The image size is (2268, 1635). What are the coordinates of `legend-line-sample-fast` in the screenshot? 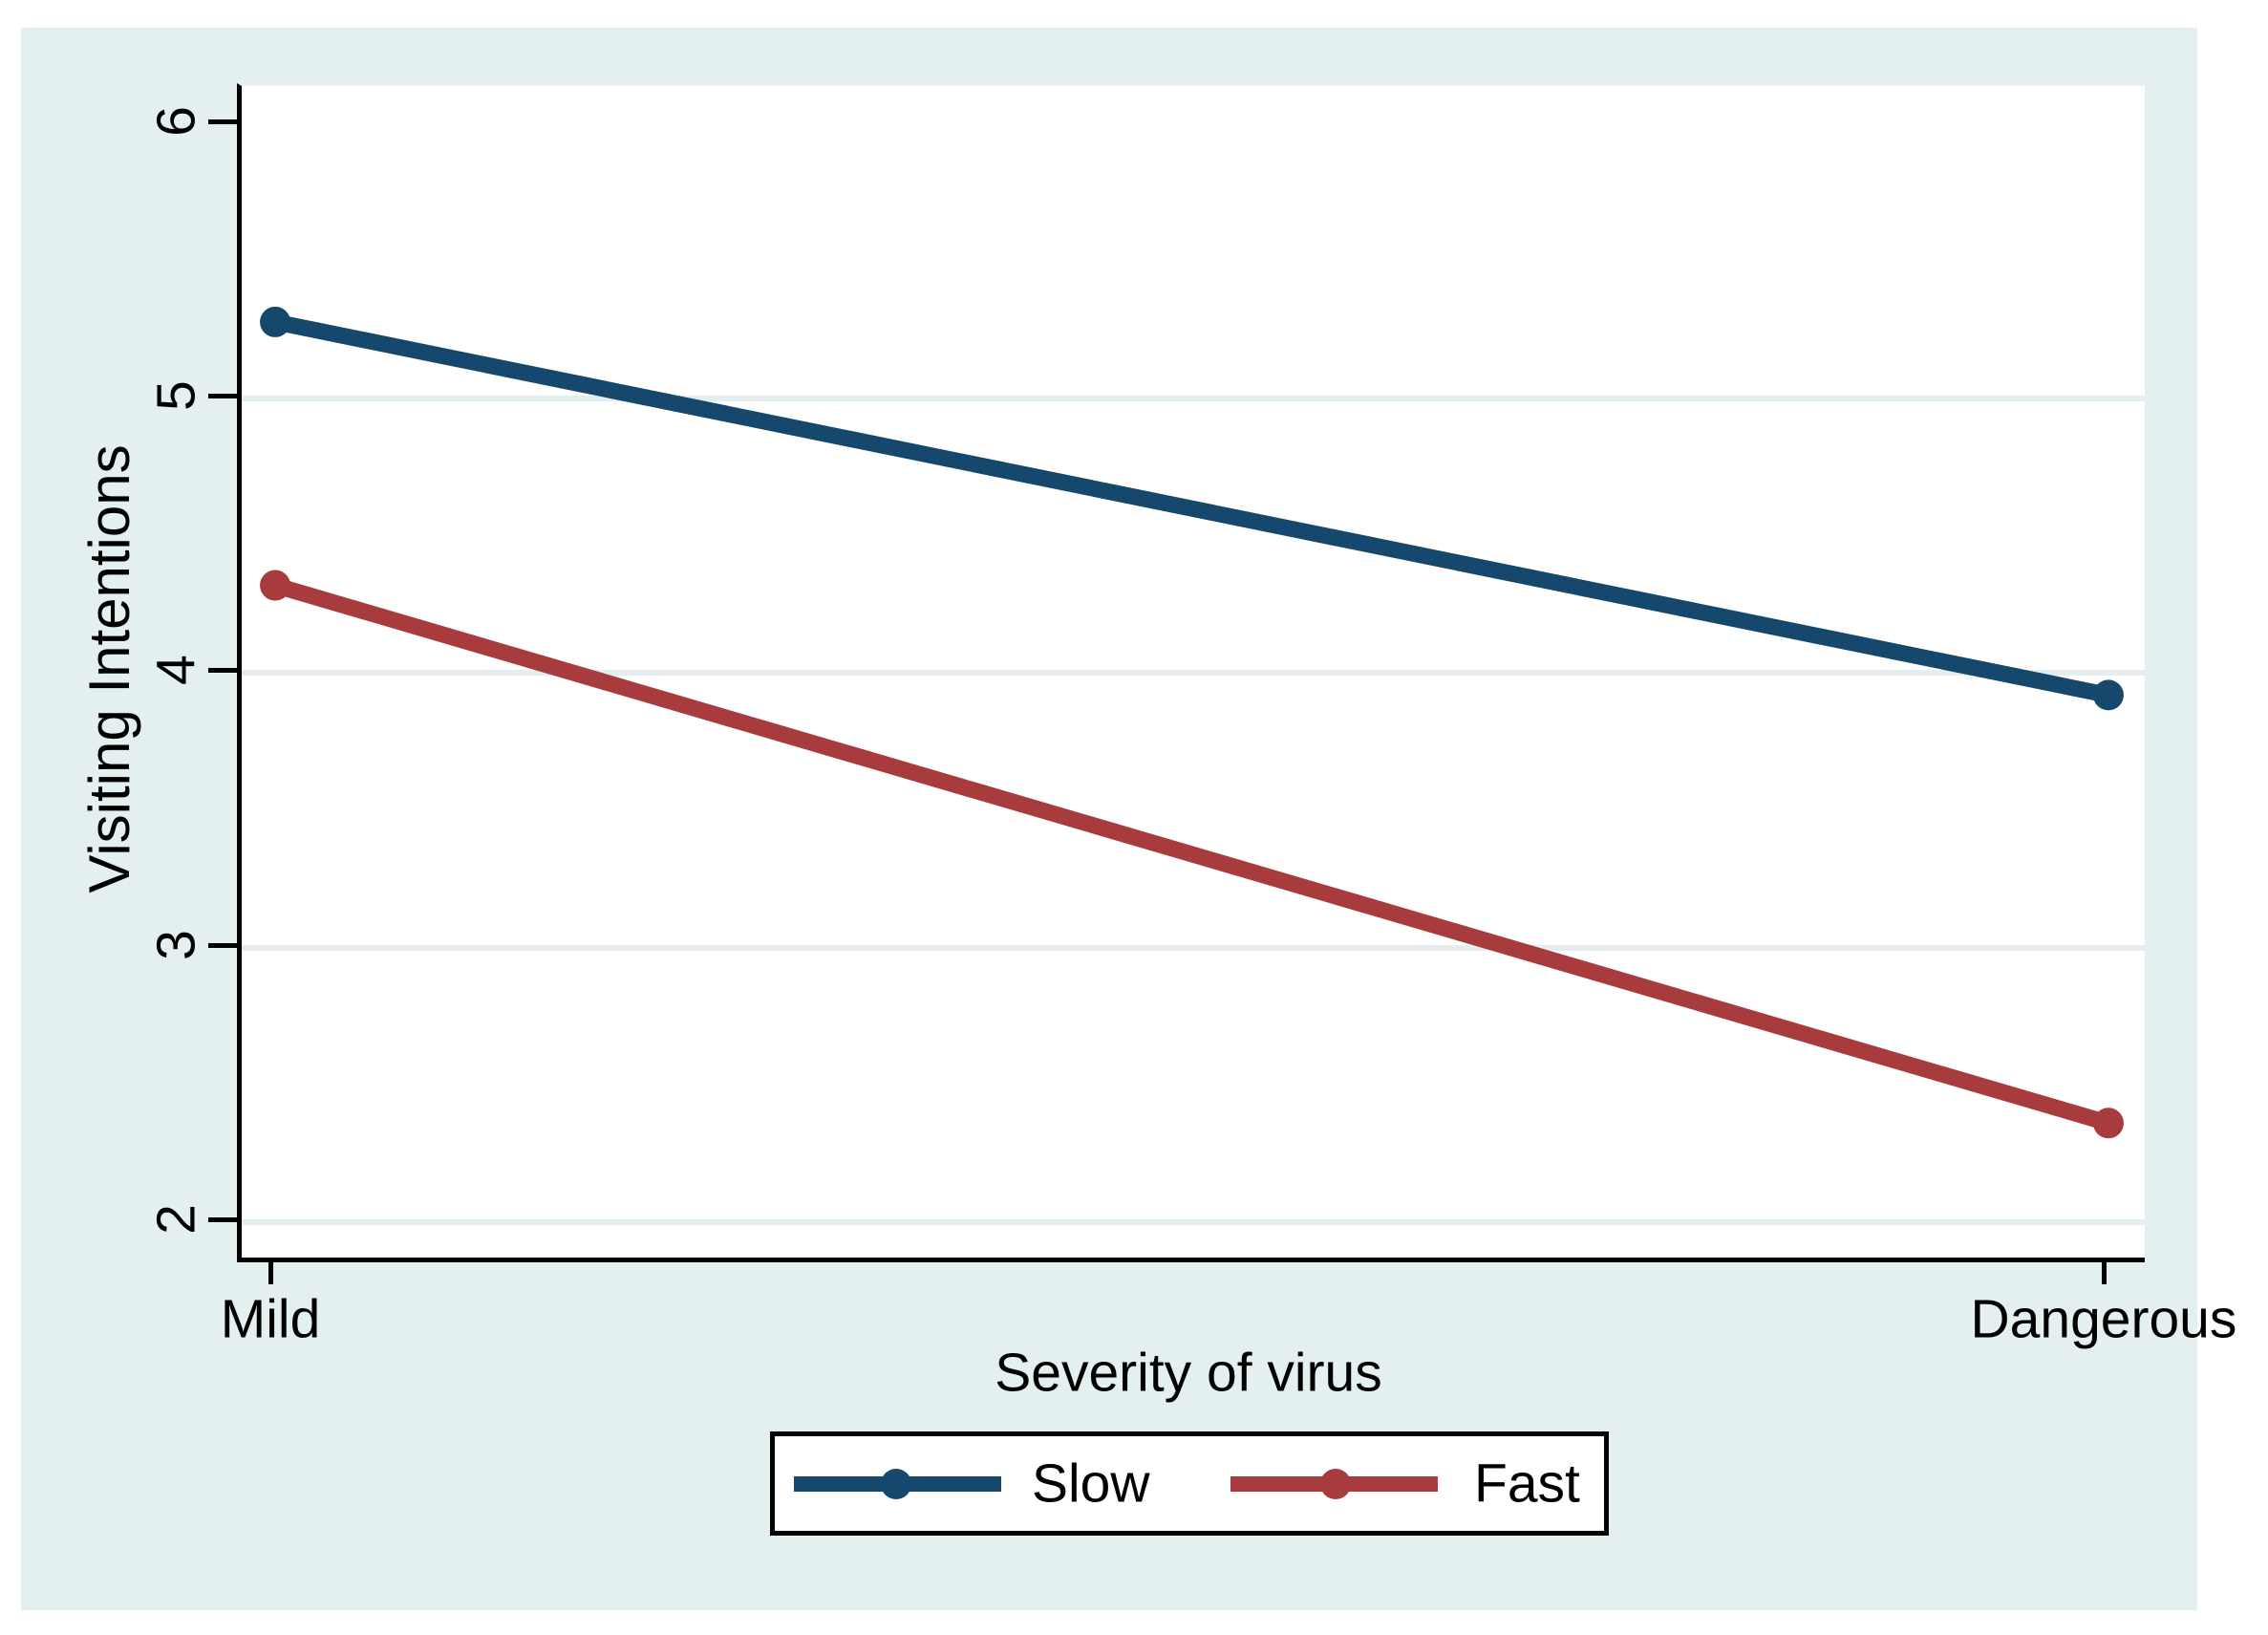 It's located at (1334, 1484).